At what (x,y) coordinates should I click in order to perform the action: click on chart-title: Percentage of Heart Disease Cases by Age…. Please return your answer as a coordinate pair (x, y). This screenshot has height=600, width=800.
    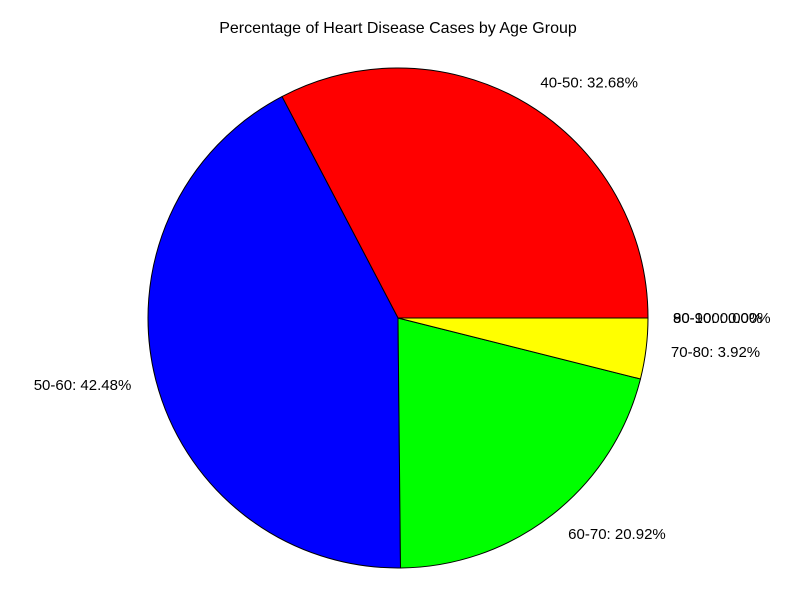
    Looking at the image, I should click on (398, 28).